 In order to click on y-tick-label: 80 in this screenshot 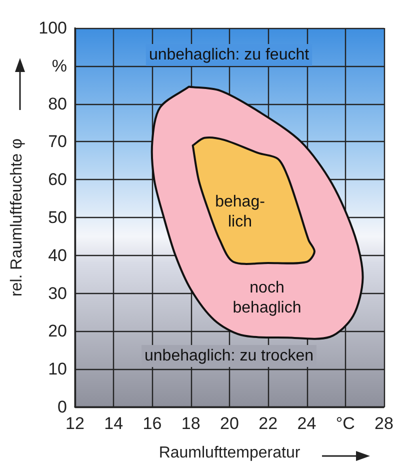, I will do `click(57, 104)`.